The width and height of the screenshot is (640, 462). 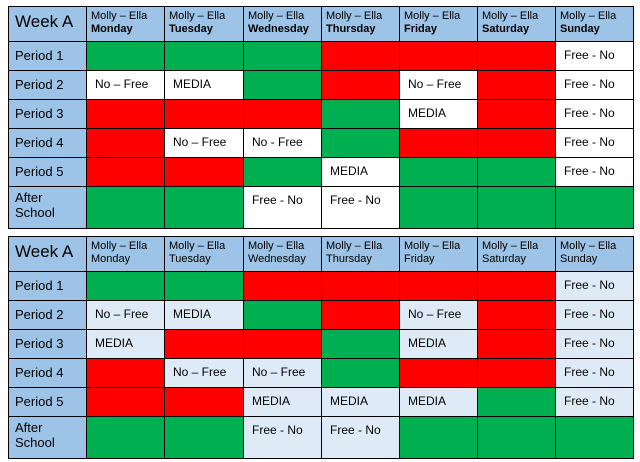 What do you see at coordinates (594, 254) in the screenshot?
I see `day-header: Molly – Ella Sunday` at bounding box center [594, 254].